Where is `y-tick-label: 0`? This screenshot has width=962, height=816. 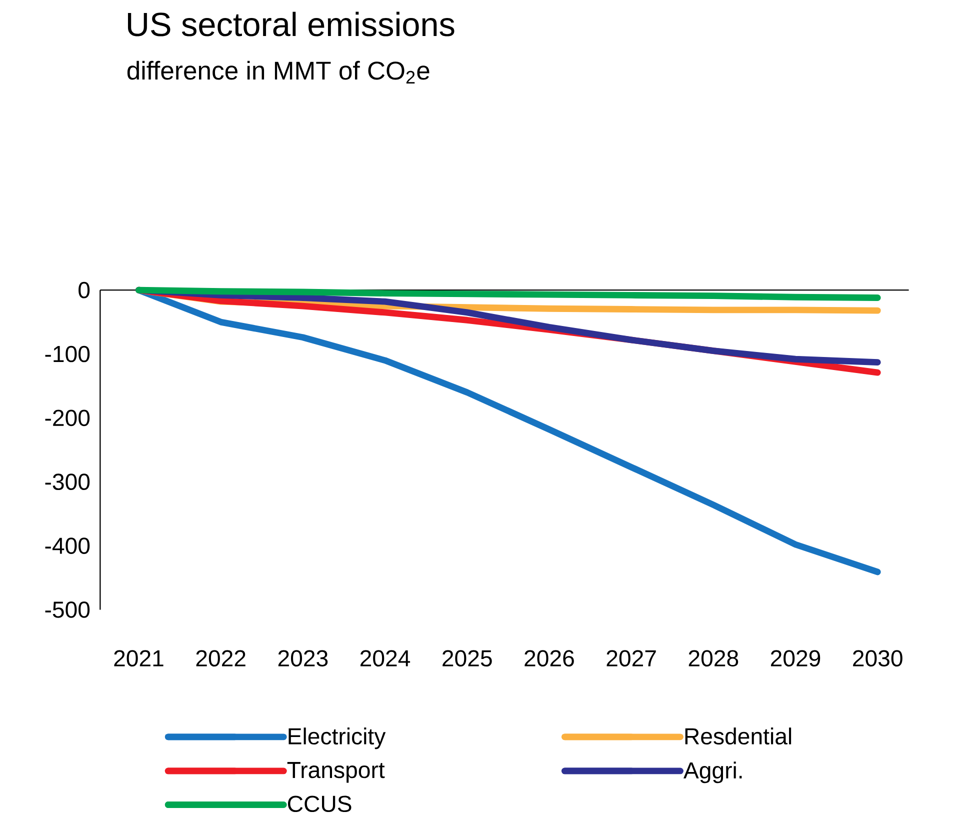
y-tick-label: 0 is located at coordinates (84, 290).